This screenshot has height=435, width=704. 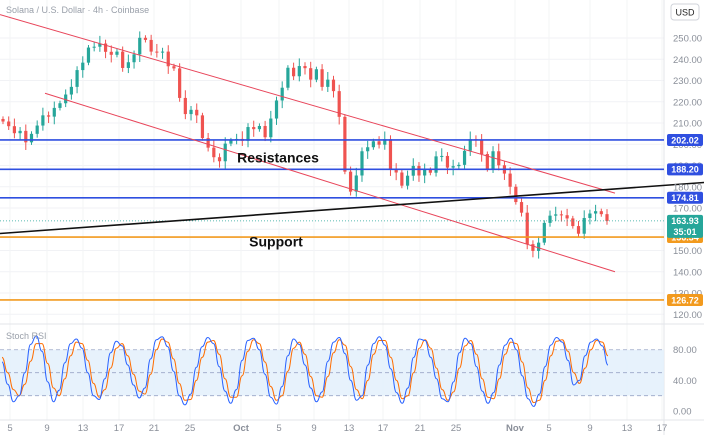 I want to click on time-tick-label: Nov, so click(x=515, y=428).